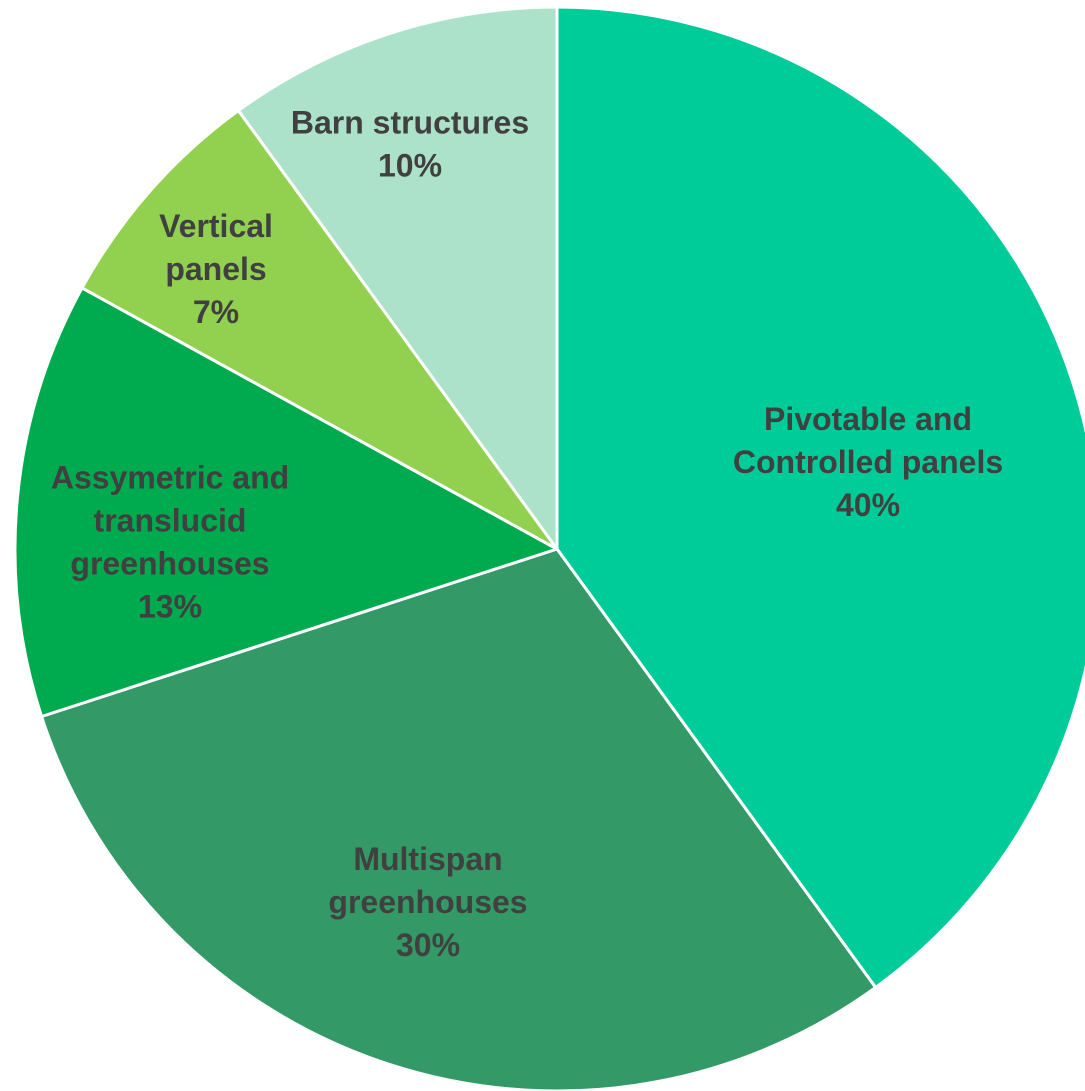  What do you see at coordinates (170, 542) in the screenshot?
I see `pie-data-label-3: Assymetric and translucid greenhouses 13%` at bounding box center [170, 542].